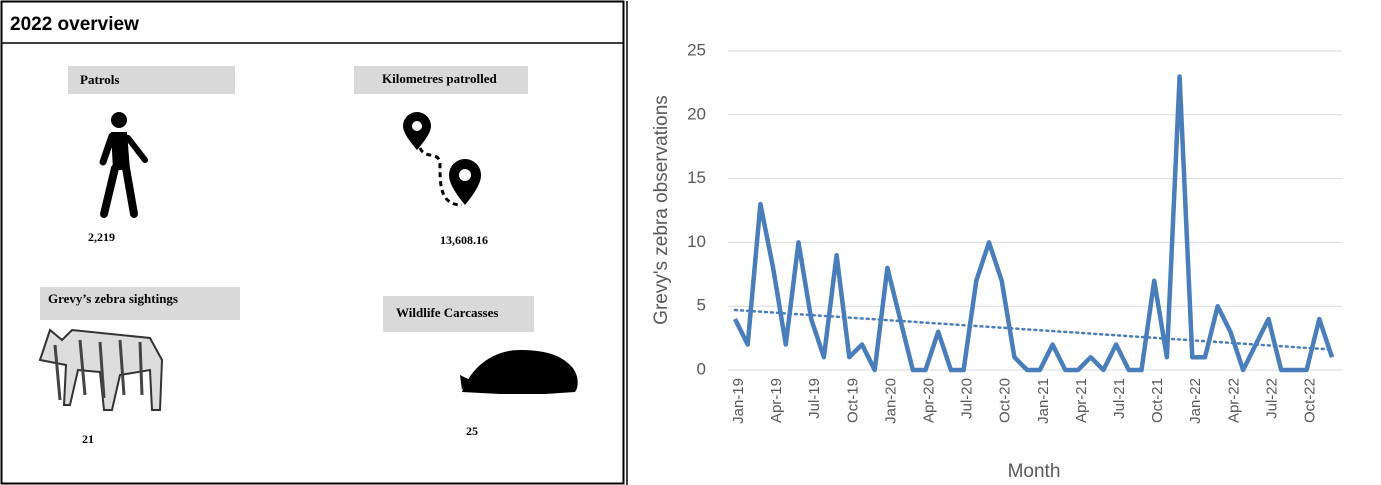 This screenshot has width=1381, height=485. Describe the element at coordinates (99, 79) in the screenshot. I see `item-label: Patrols` at that location.